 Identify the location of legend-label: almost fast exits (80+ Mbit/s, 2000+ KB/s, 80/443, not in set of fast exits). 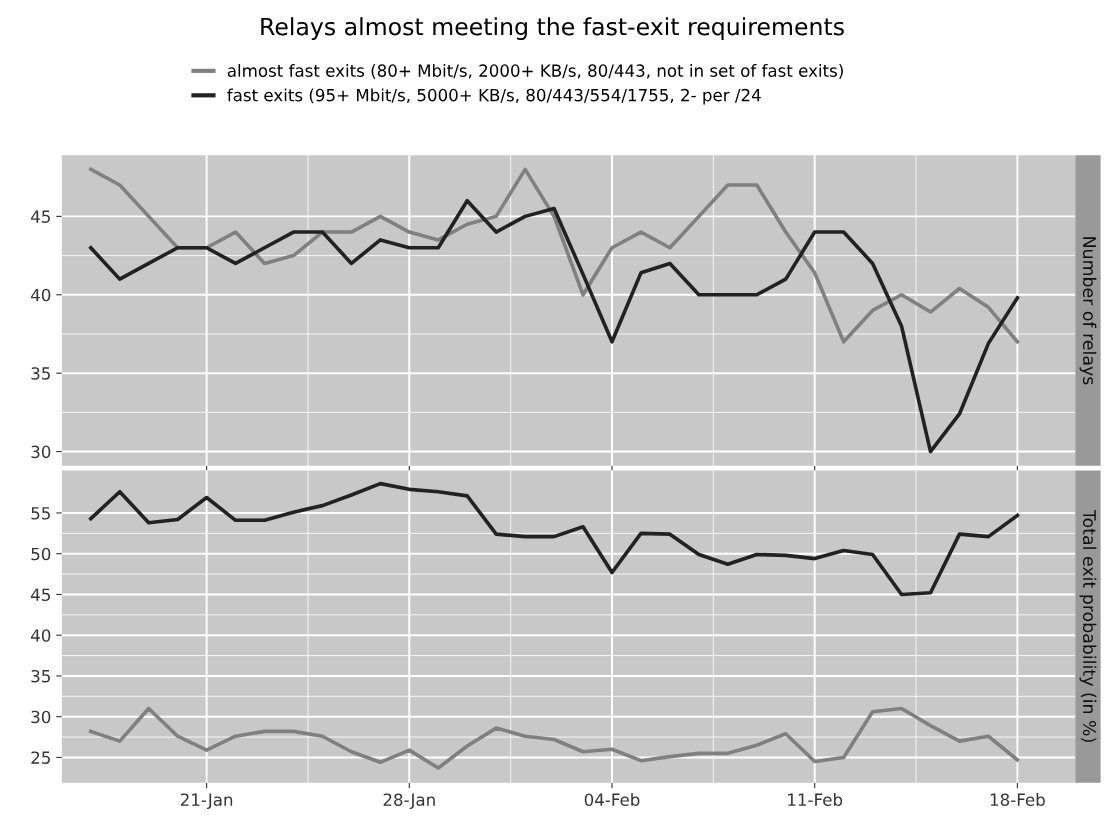
(535, 71).